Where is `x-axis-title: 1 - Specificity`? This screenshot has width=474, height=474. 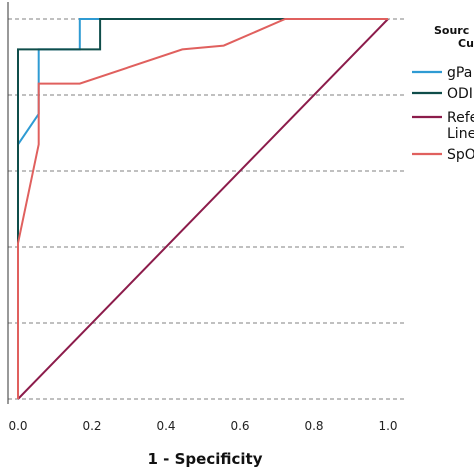 x-axis-title: 1 - Specificity is located at coordinates (205, 459).